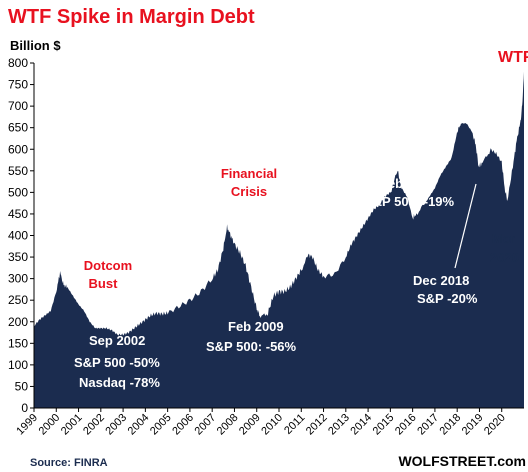  I want to click on x-tick-label: 2005, so click(161, 425).